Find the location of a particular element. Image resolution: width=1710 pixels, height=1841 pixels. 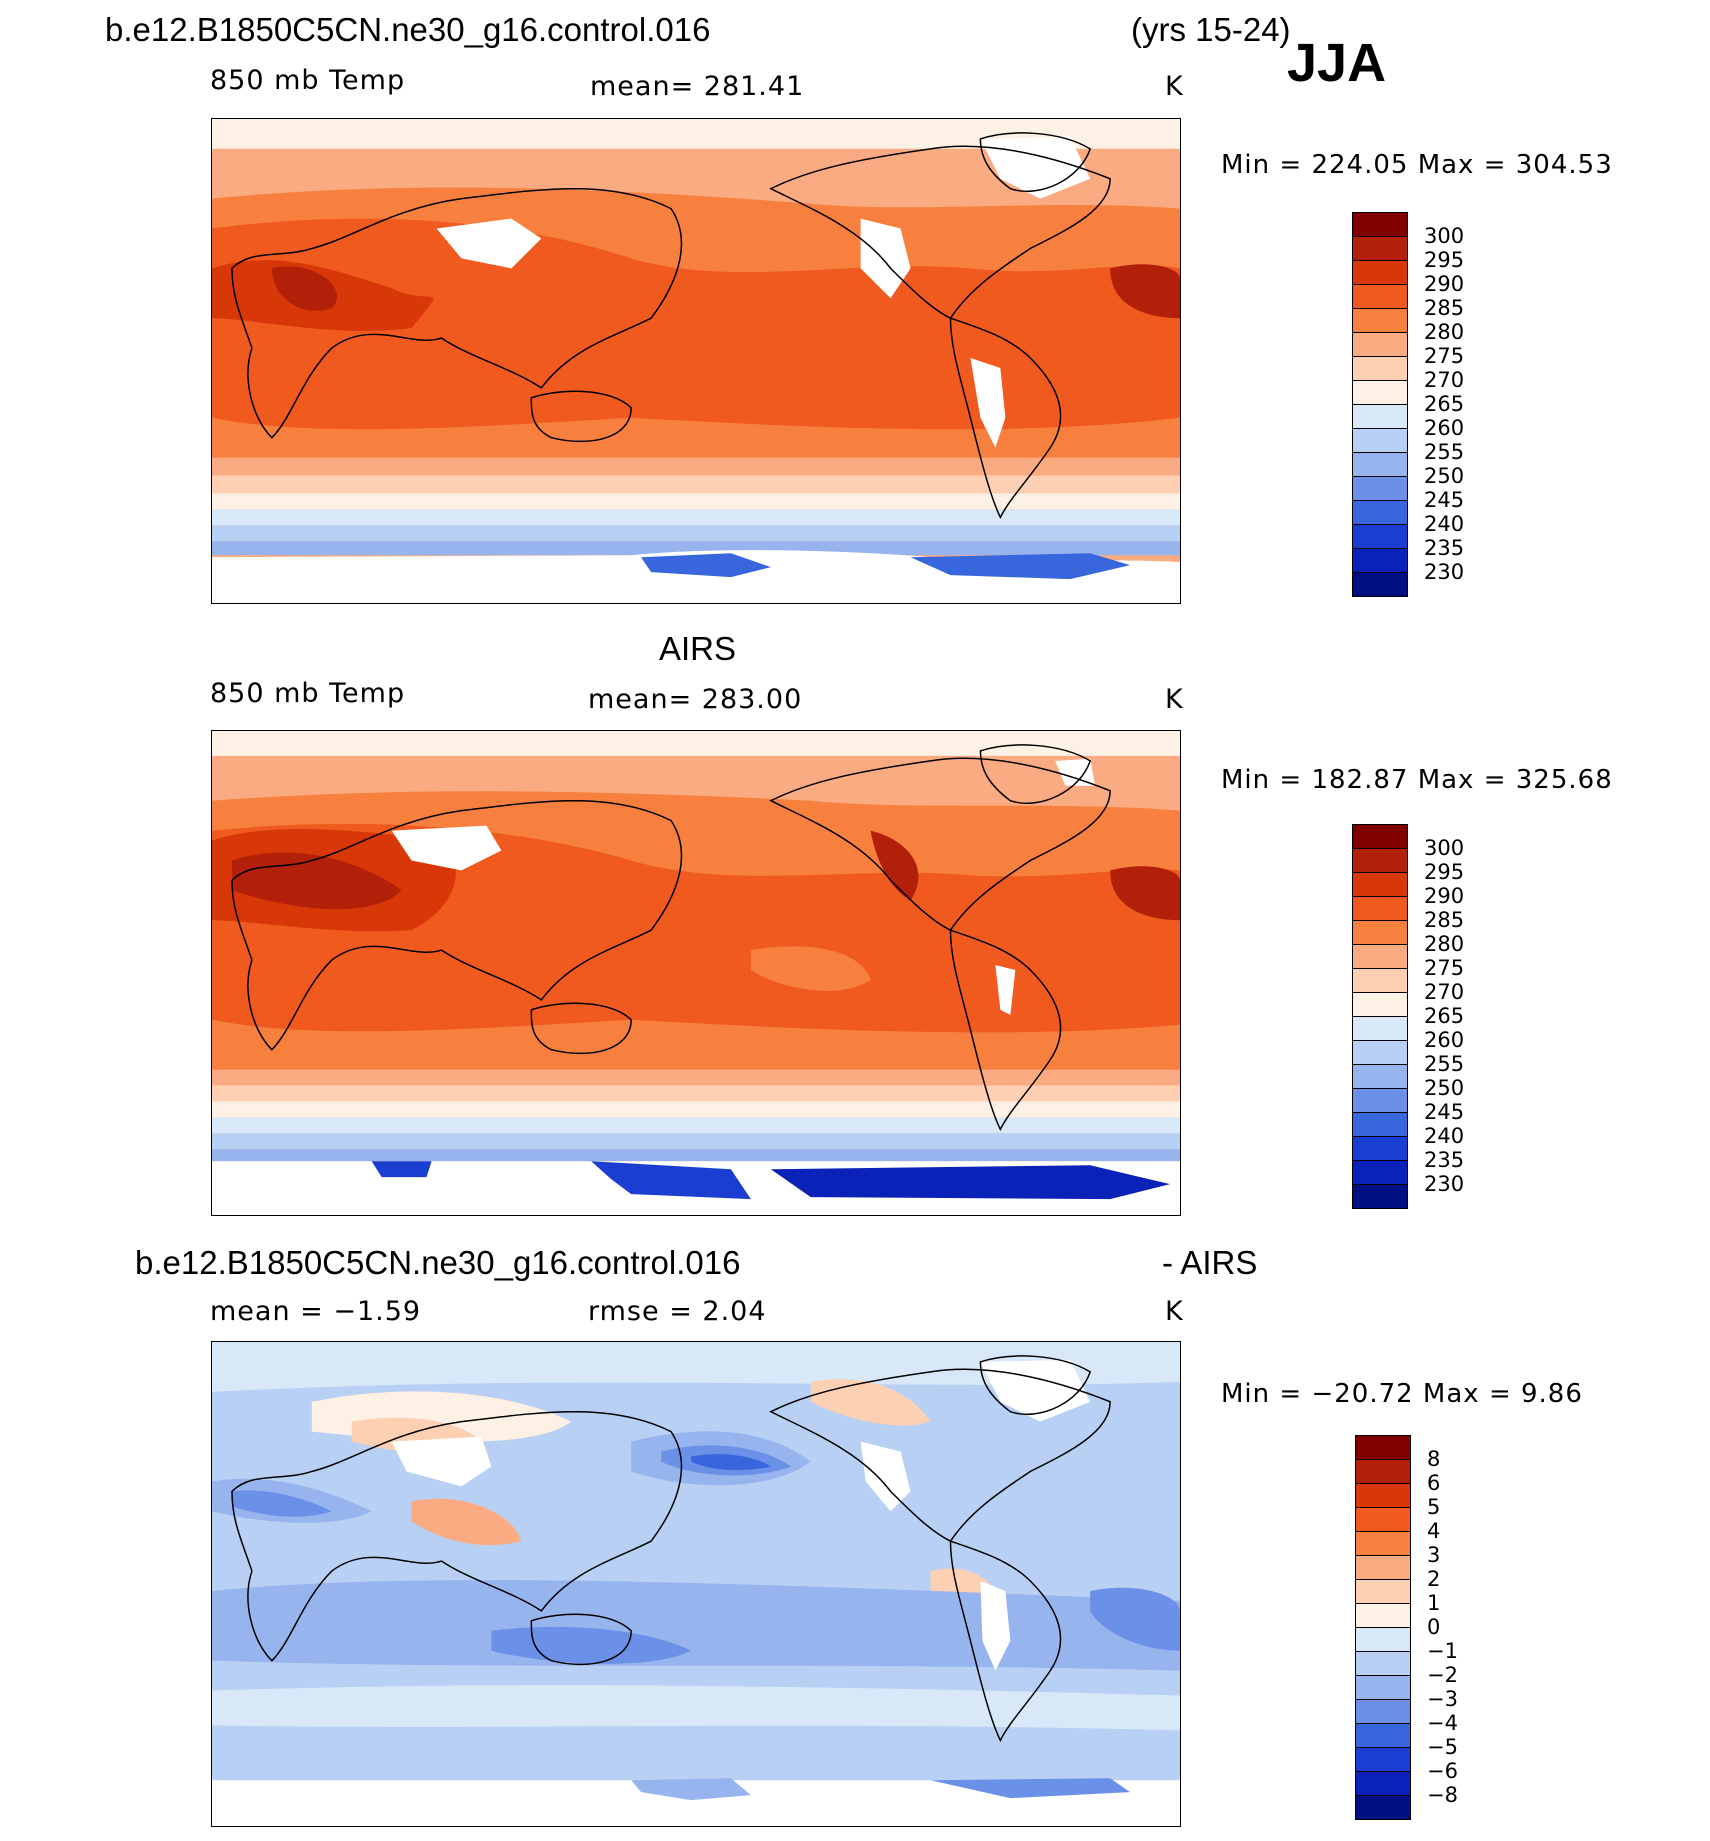

colorbar-label: 275 is located at coordinates (1444, 968).